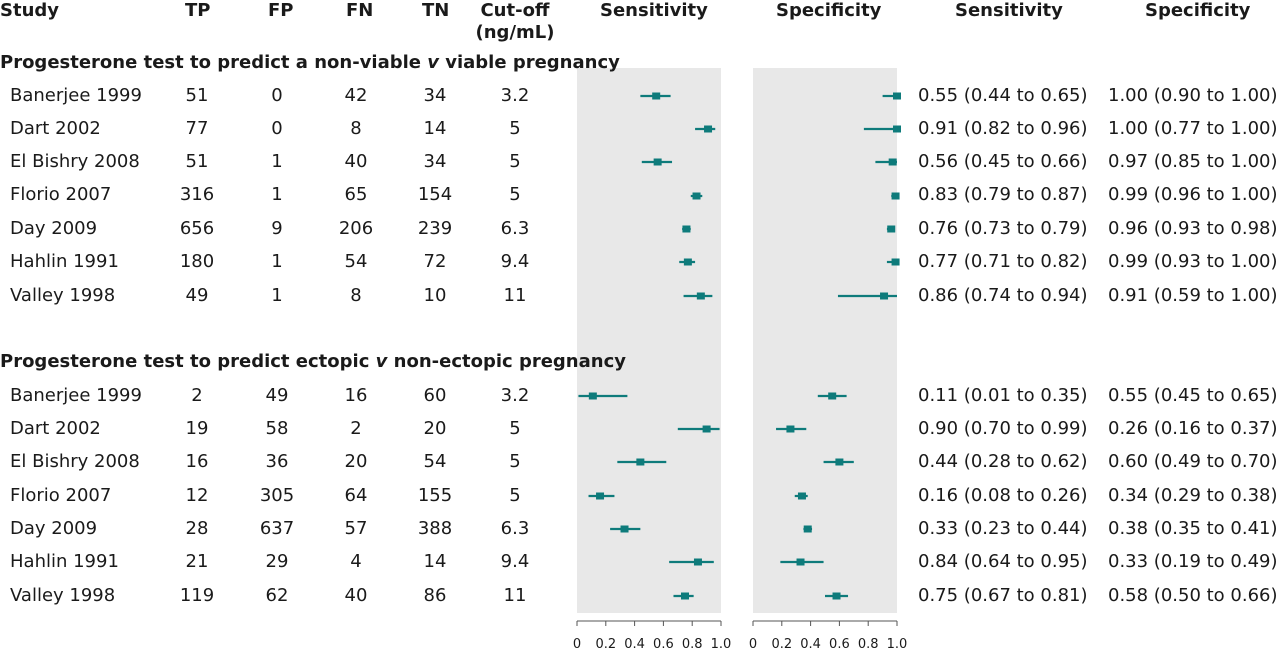 This screenshot has height=649, width=1280. What do you see at coordinates (1009, 10) in the screenshot?
I see `header-sensitivity-ci: Sensitivity` at bounding box center [1009, 10].